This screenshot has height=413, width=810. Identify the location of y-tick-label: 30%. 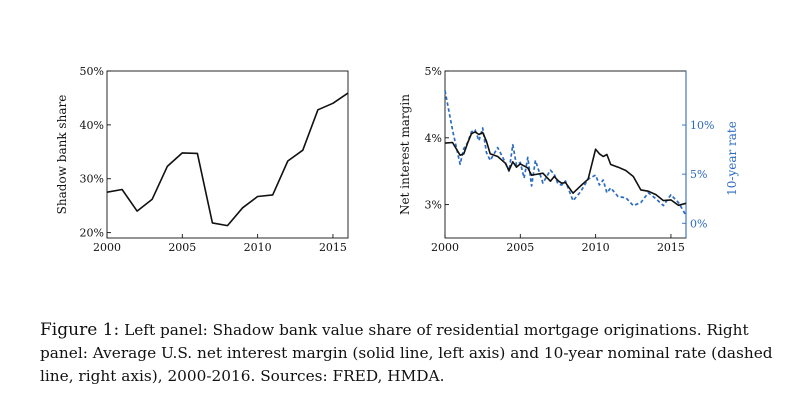
(92, 179).